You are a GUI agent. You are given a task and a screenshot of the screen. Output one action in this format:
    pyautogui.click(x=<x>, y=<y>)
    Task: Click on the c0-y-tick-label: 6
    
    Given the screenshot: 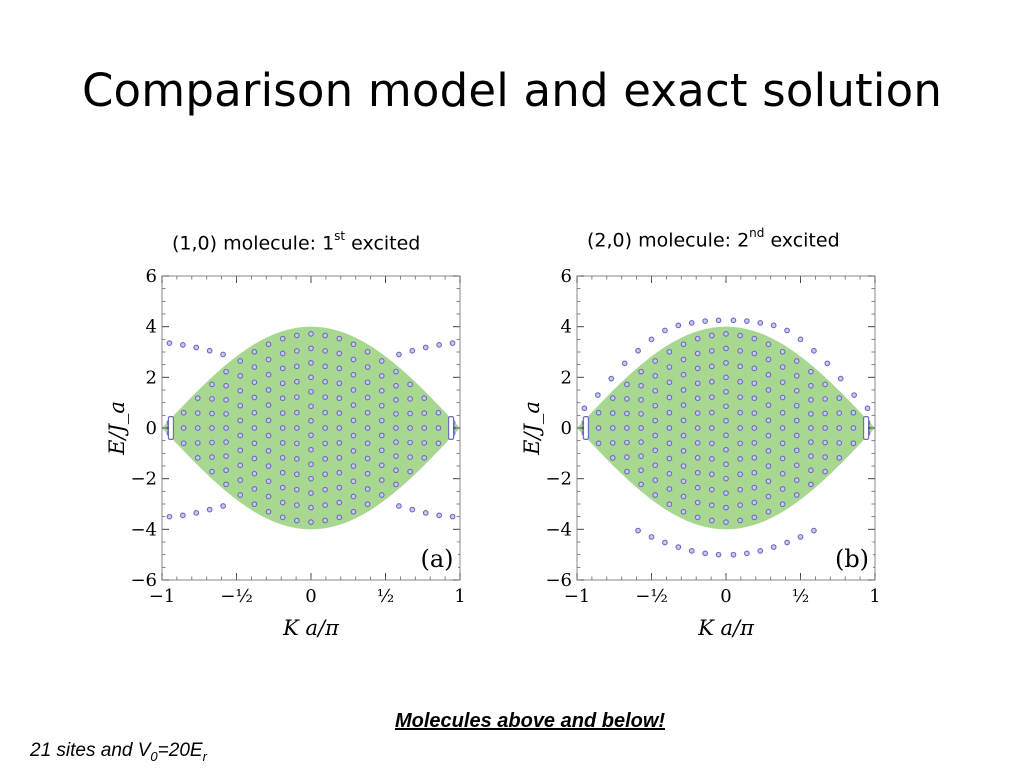 What is the action you would take?
    pyautogui.click(x=151, y=276)
    